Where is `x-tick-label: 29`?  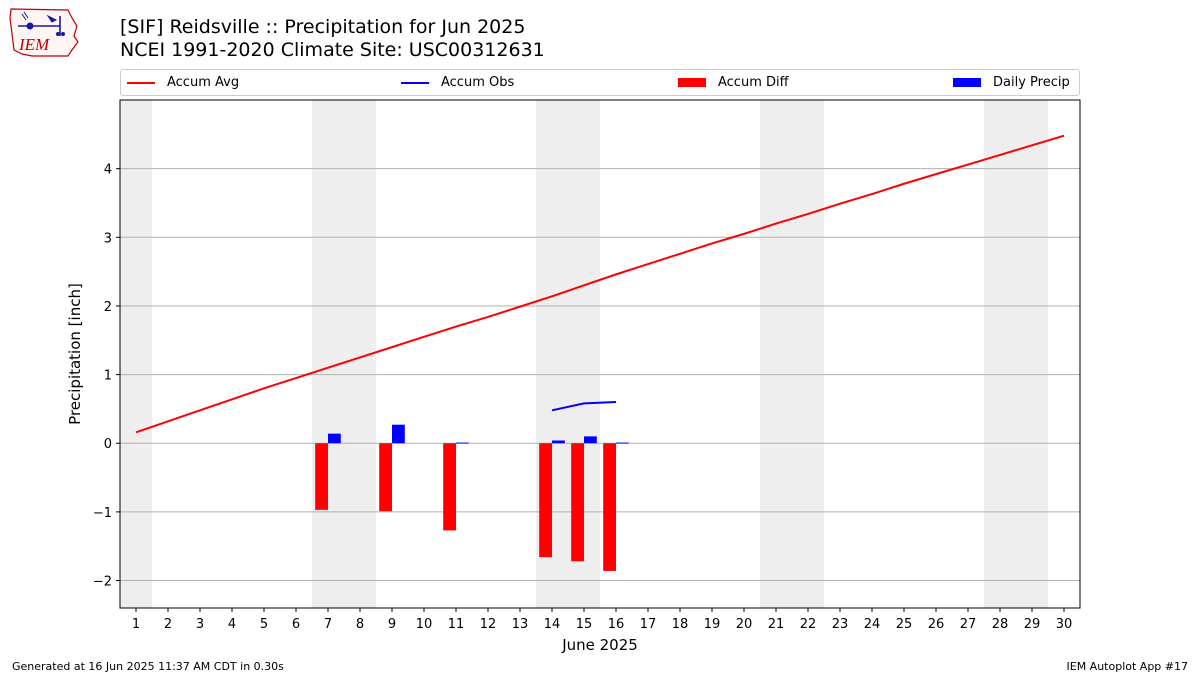 x-tick-label: 29 is located at coordinates (1032, 624).